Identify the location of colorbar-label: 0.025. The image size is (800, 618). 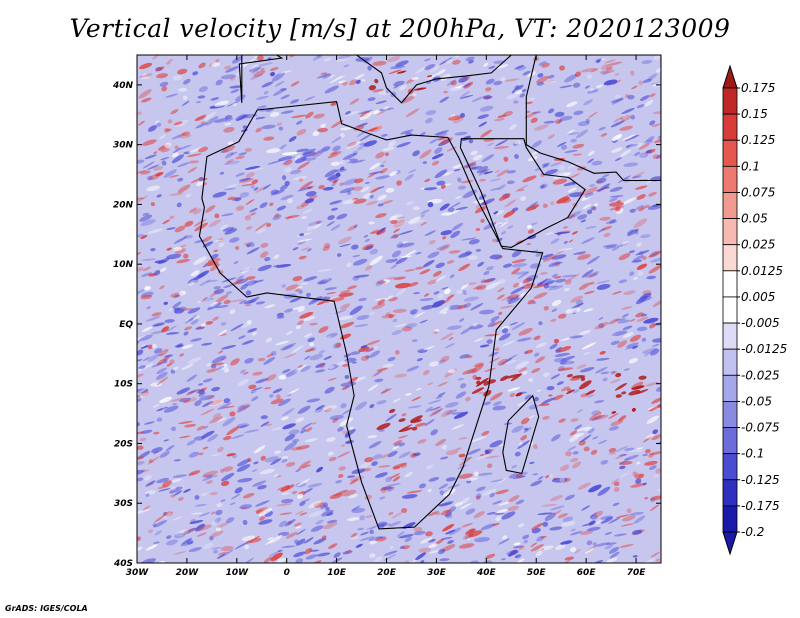
(758, 245).